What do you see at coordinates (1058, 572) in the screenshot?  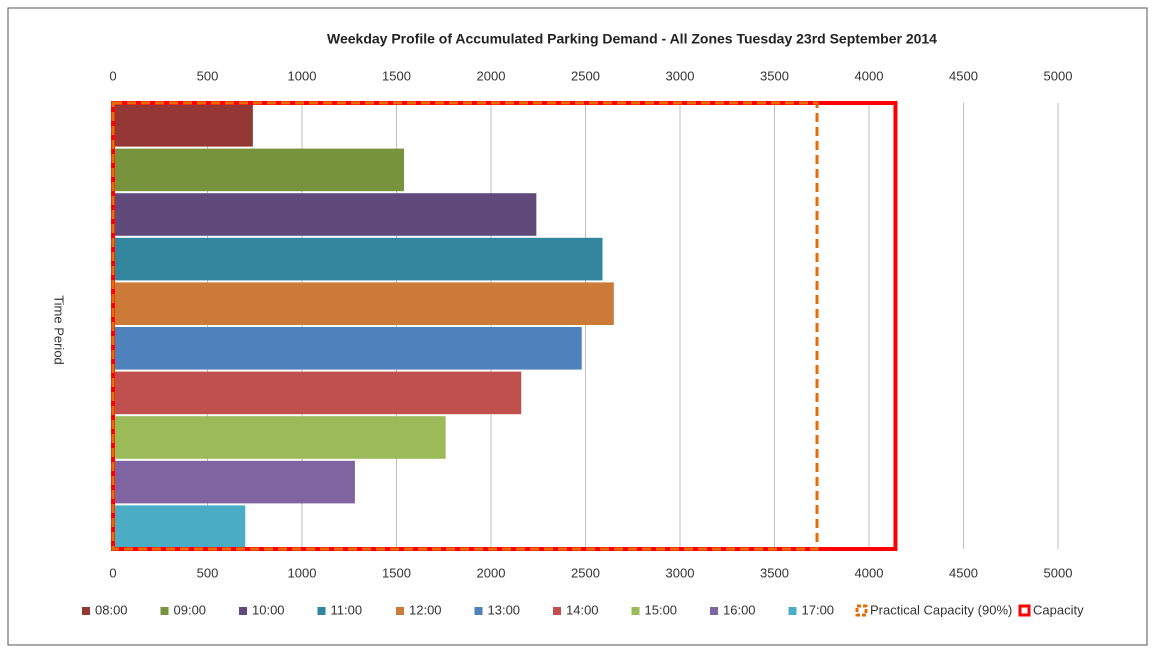 I see `x-tick-label: 5000` at bounding box center [1058, 572].